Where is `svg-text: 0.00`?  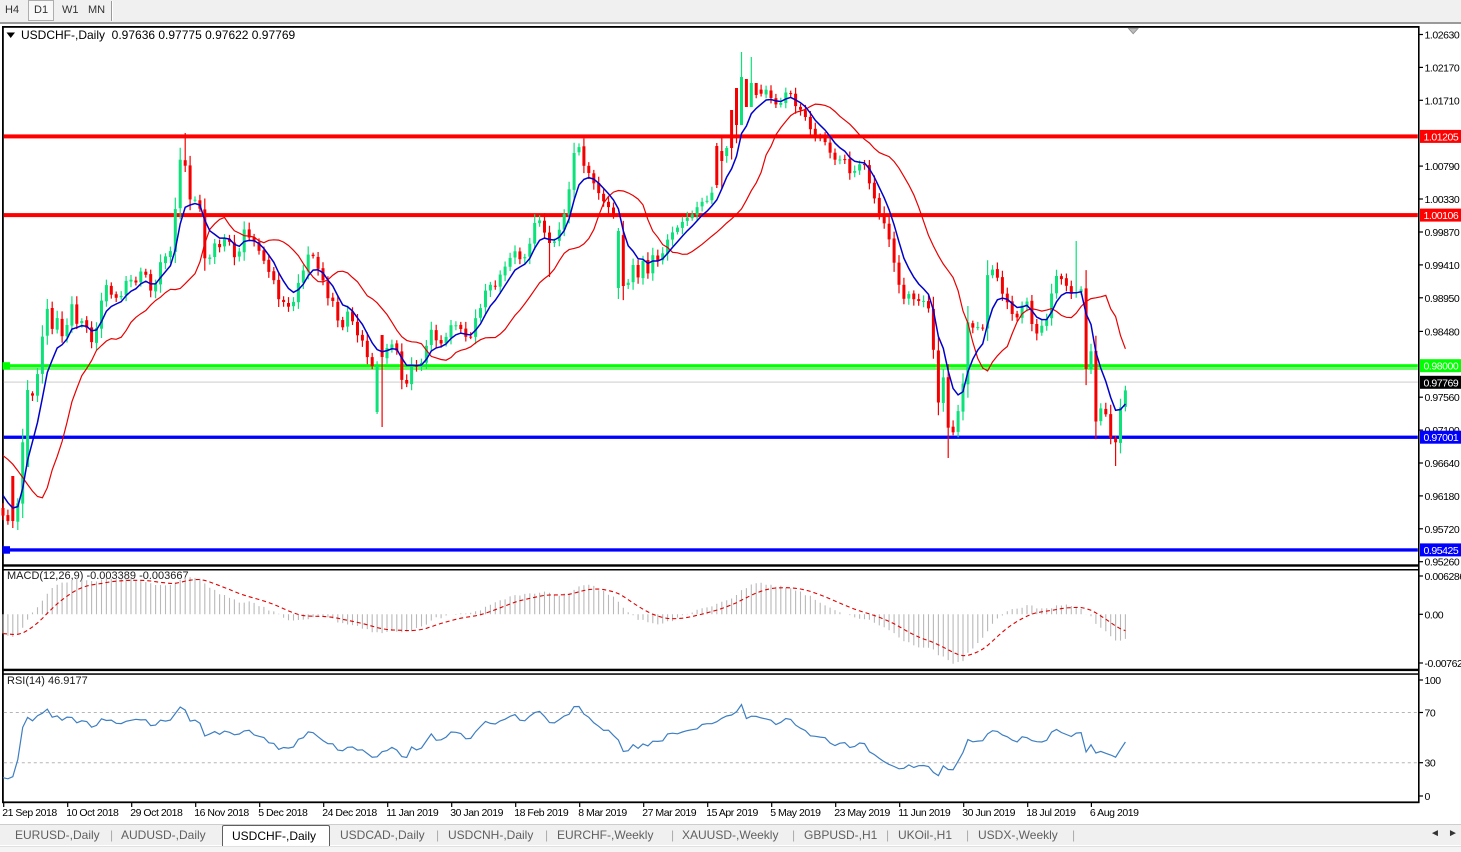
svg-text: 0.00 is located at coordinates (1434, 615).